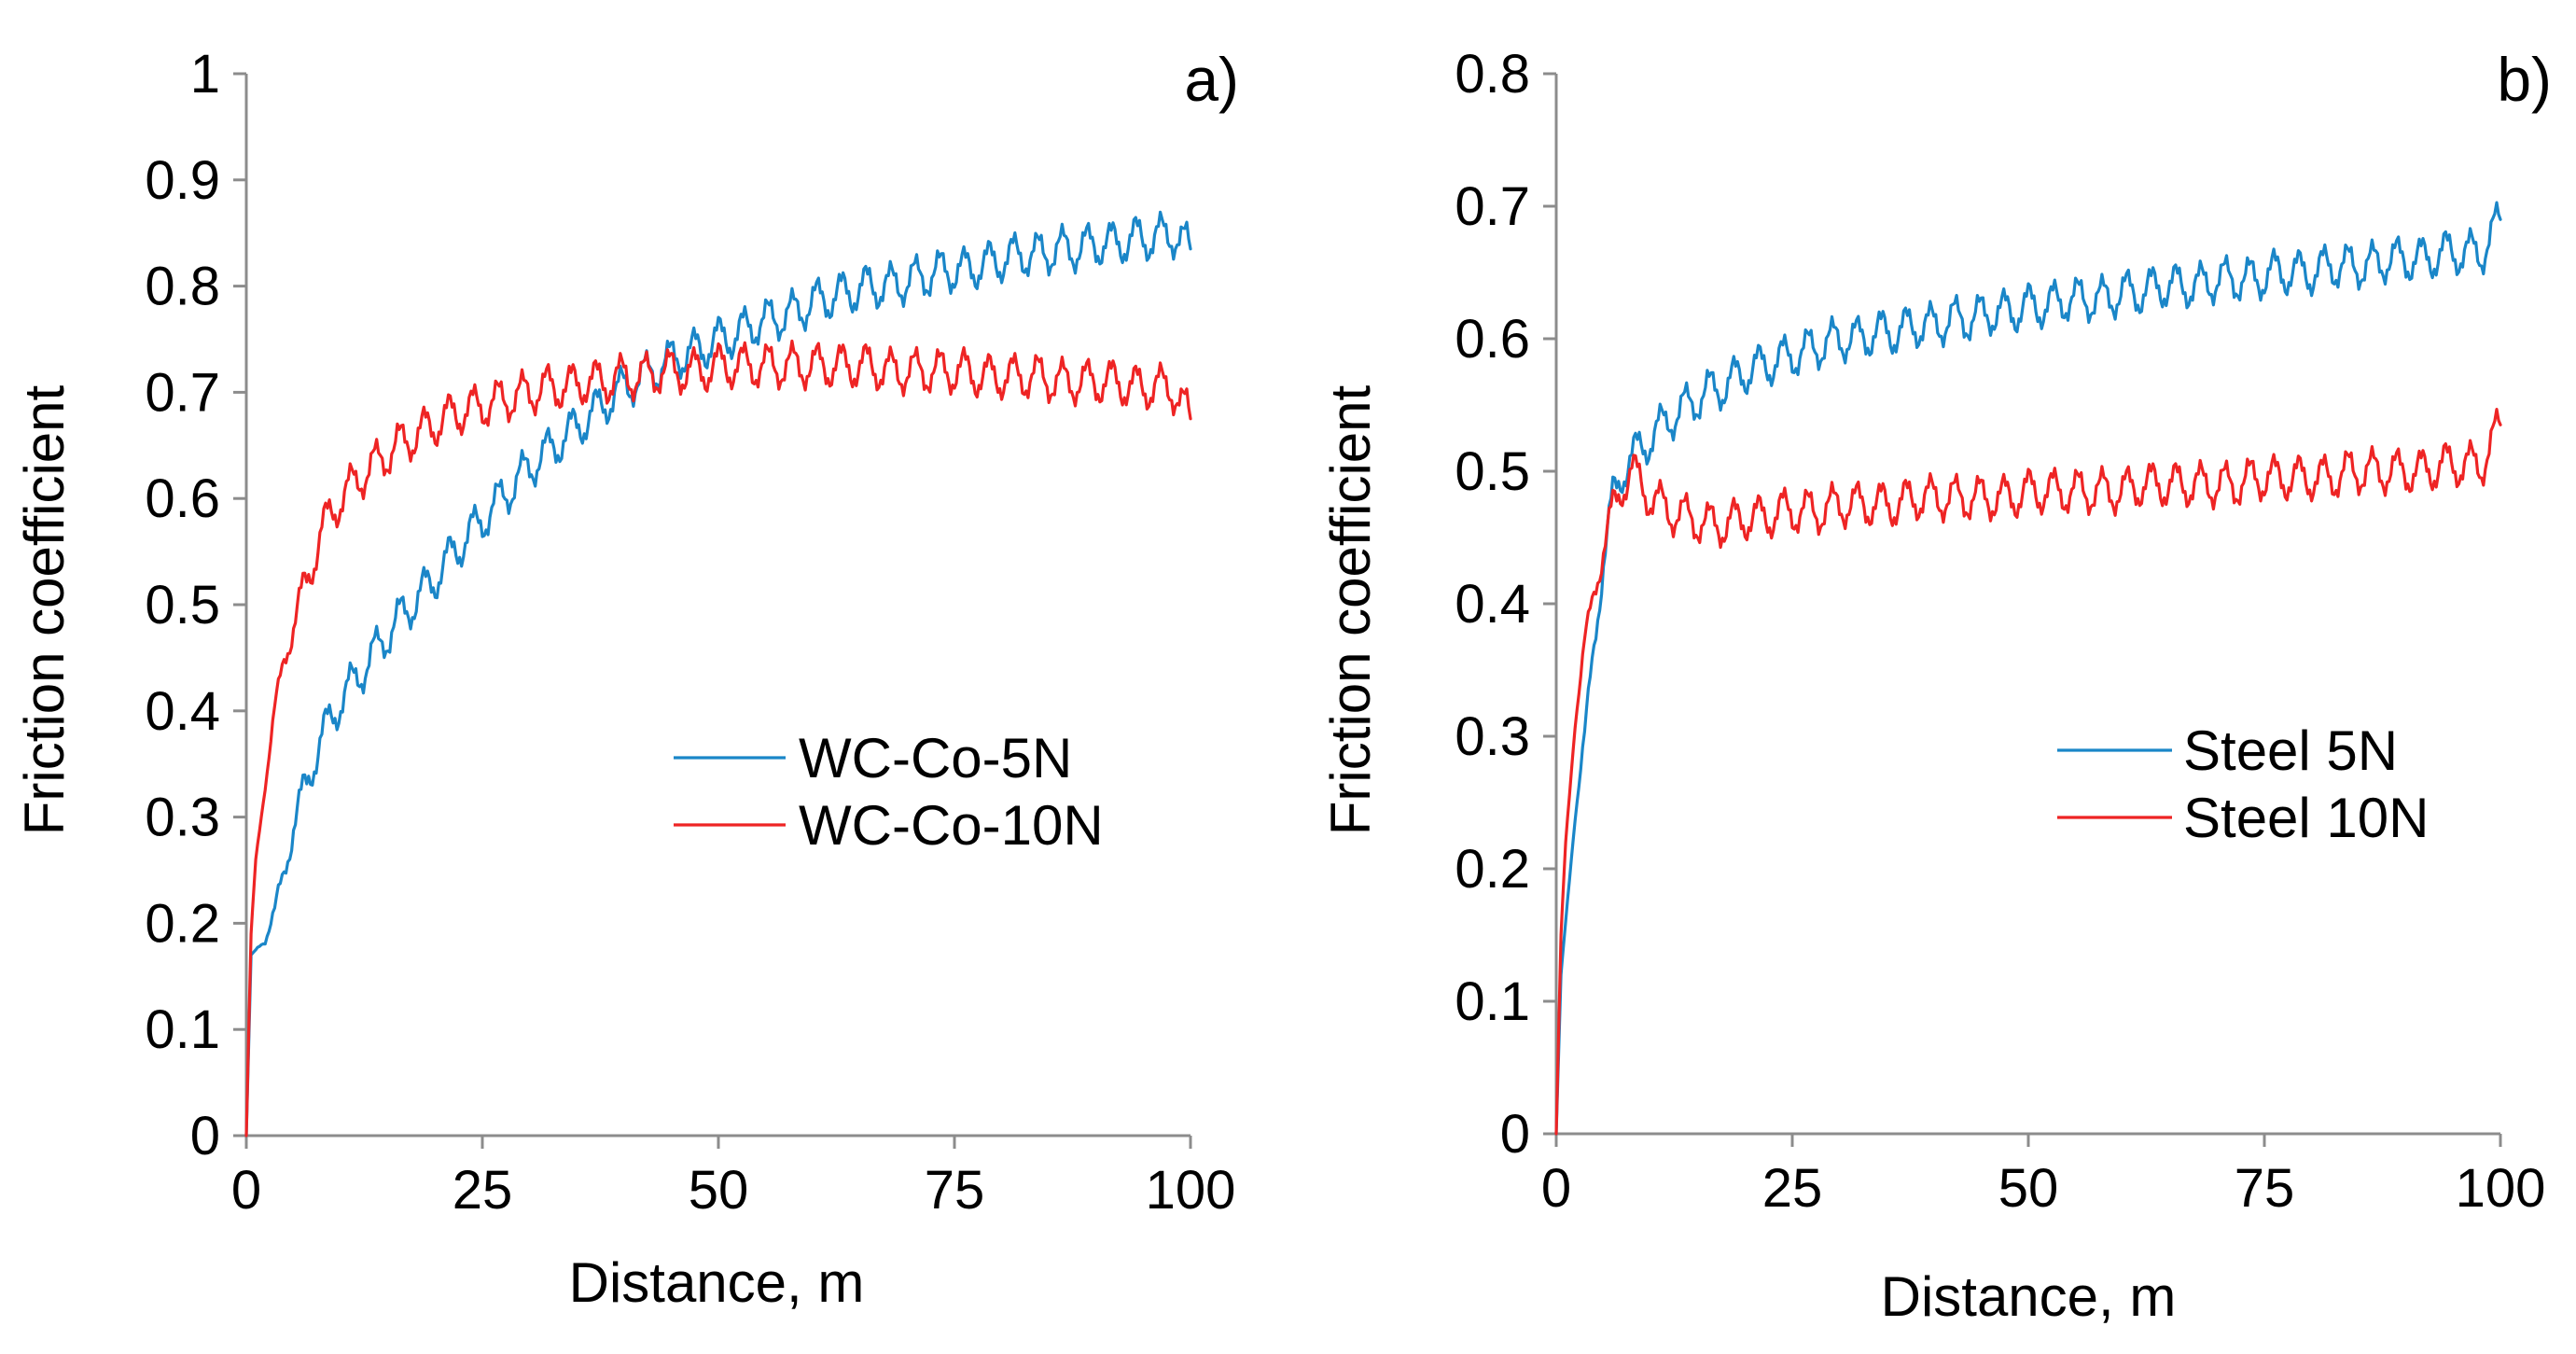  What do you see at coordinates (2524, 79) in the screenshot?
I see `panel-label: b)` at bounding box center [2524, 79].